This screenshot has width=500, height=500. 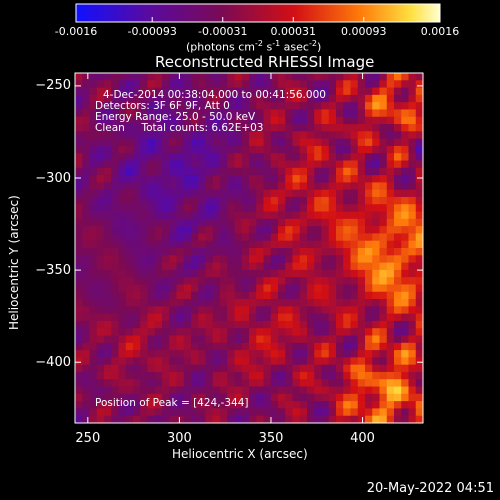 I want to click on info-line-2: Detectors: 3F 6F 9F, Att 0, so click(x=162, y=106).